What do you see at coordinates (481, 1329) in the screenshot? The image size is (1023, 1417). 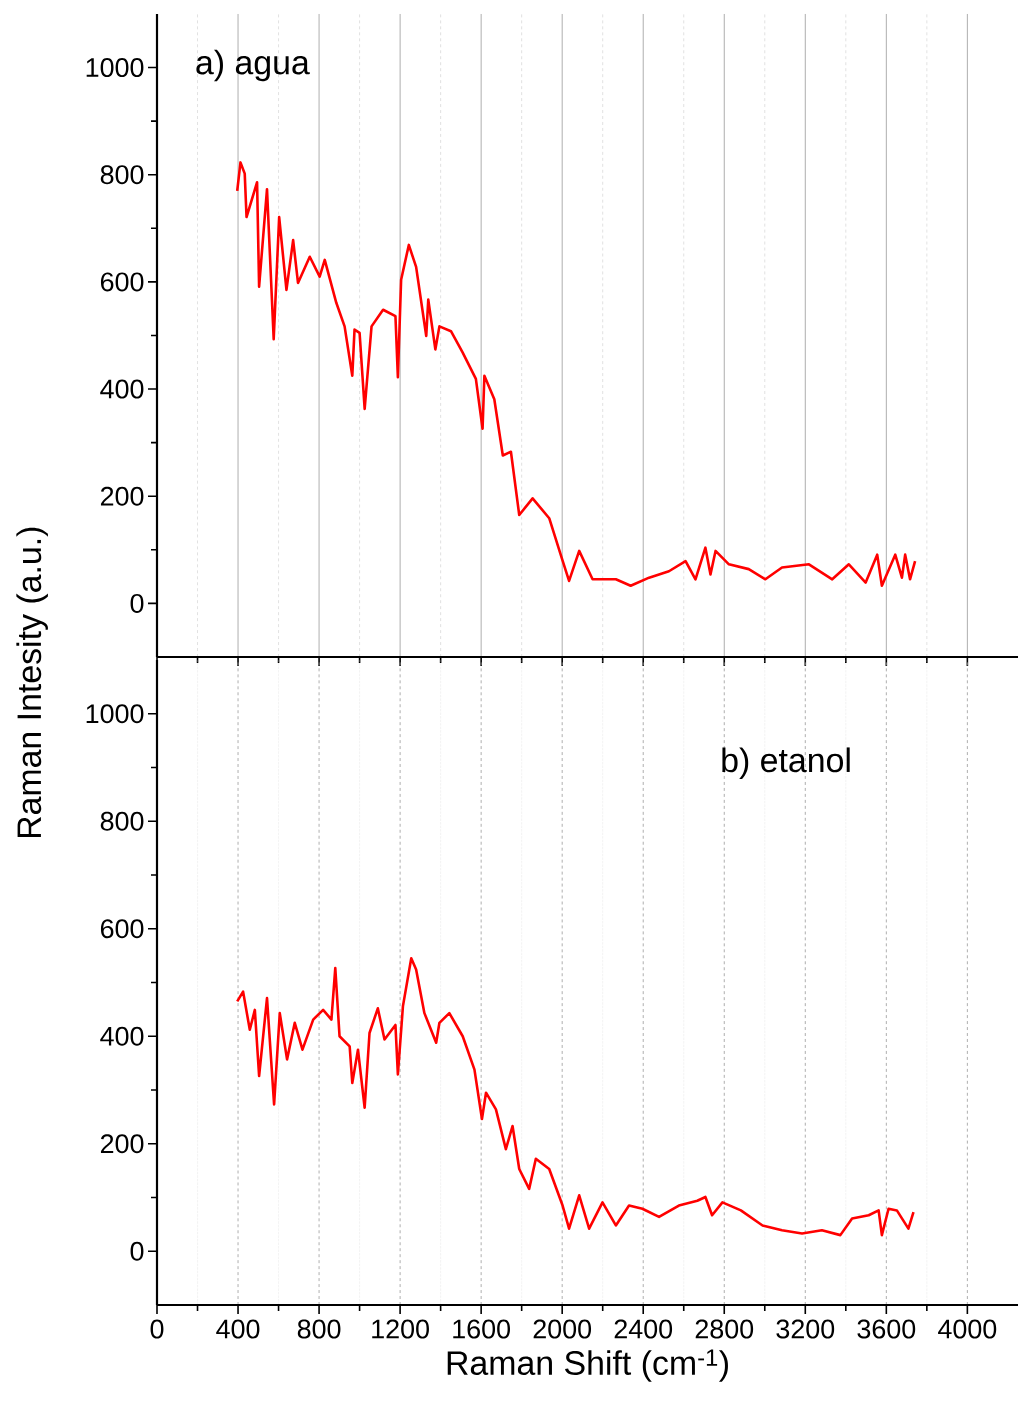 I see `x-tick-label: 1600` at bounding box center [481, 1329].